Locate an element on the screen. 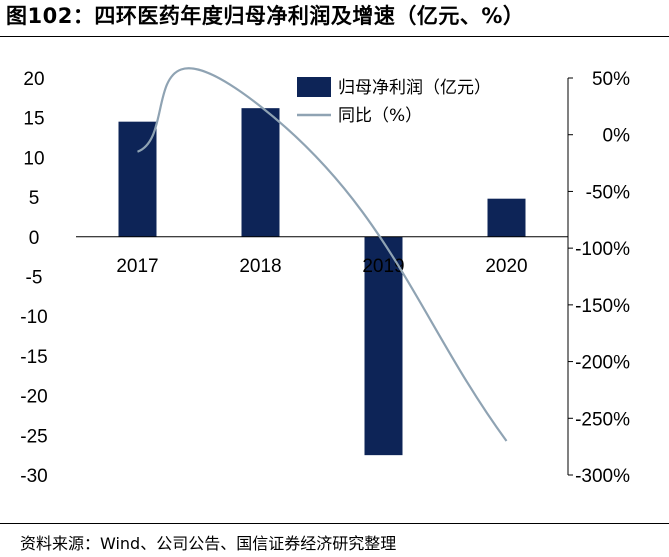 The width and height of the screenshot is (669, 557). right-tick-label: -200% is located at coordinates (602, 363).